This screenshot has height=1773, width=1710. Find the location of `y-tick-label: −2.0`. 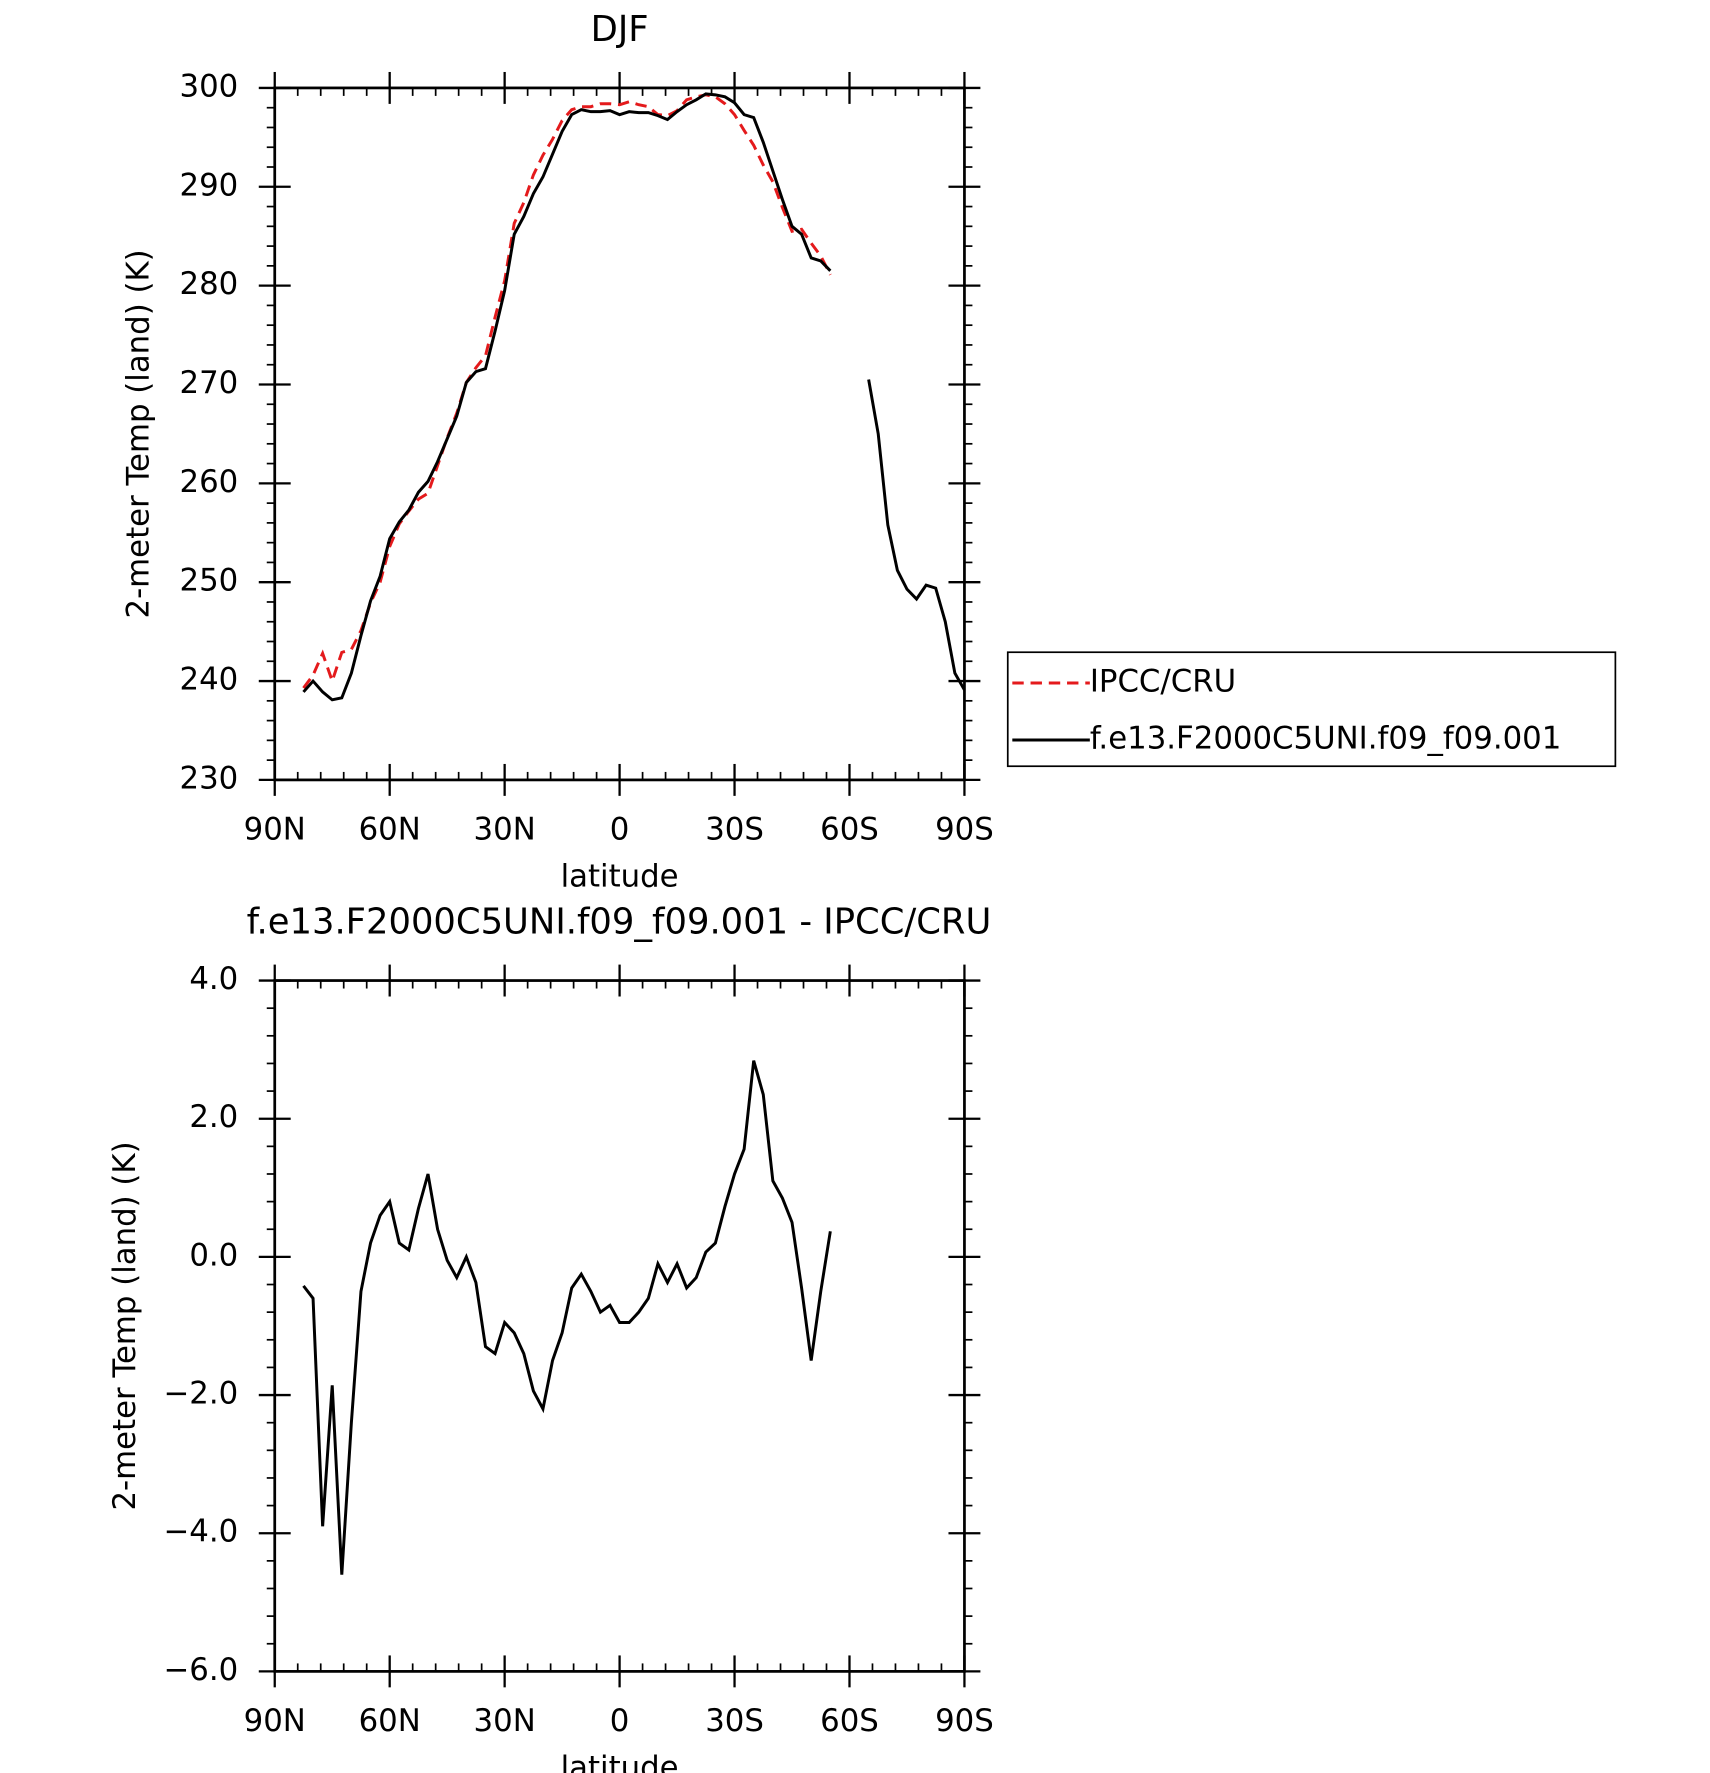

y-tick-label: −2.0 is located at coordinates (201, 1394).